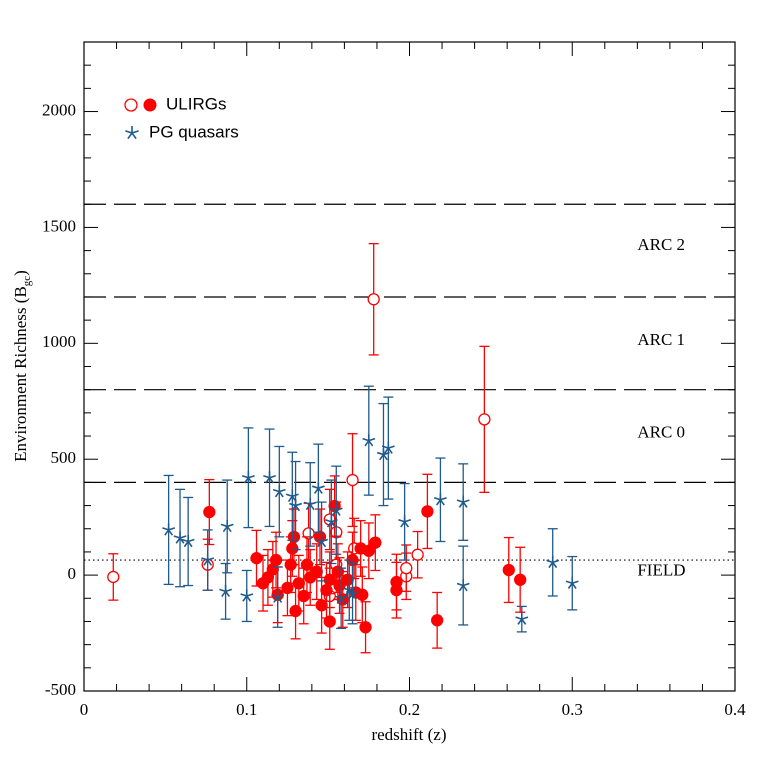  What do you see at coordinates (59, 109) in the screenshot?
I see `y-tick-label: 2000` at bounding box center [59, 109].